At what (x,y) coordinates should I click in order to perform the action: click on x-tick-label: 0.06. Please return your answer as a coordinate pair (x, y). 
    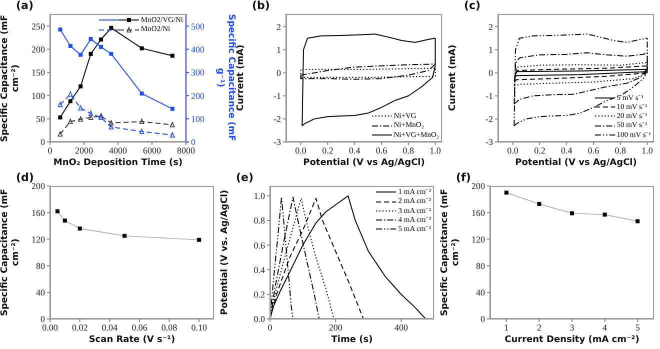
    Looking at the image, I should click on (140, 327).